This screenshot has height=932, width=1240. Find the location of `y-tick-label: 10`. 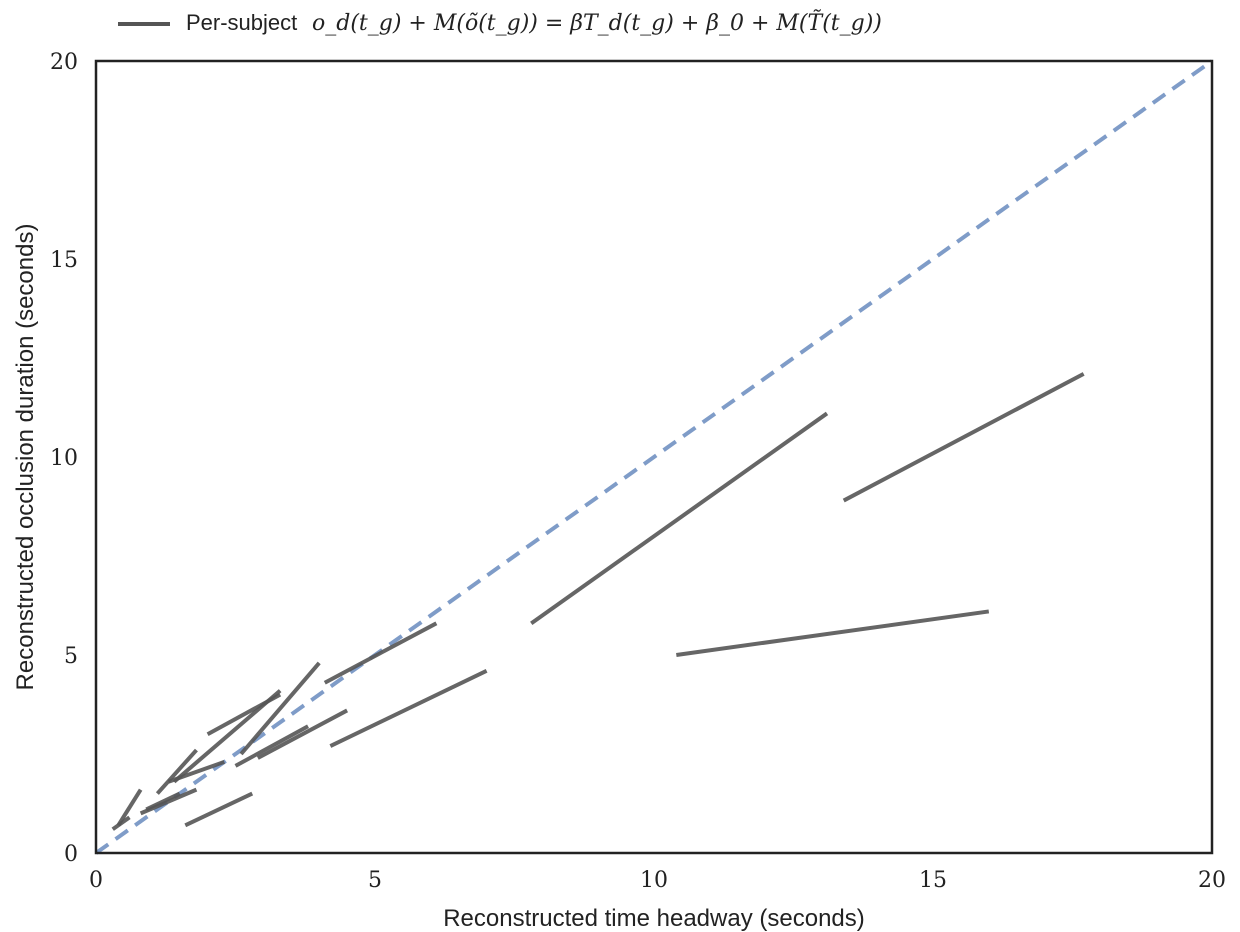

y-tick-label: 10 is located at coordinates (64, 458).